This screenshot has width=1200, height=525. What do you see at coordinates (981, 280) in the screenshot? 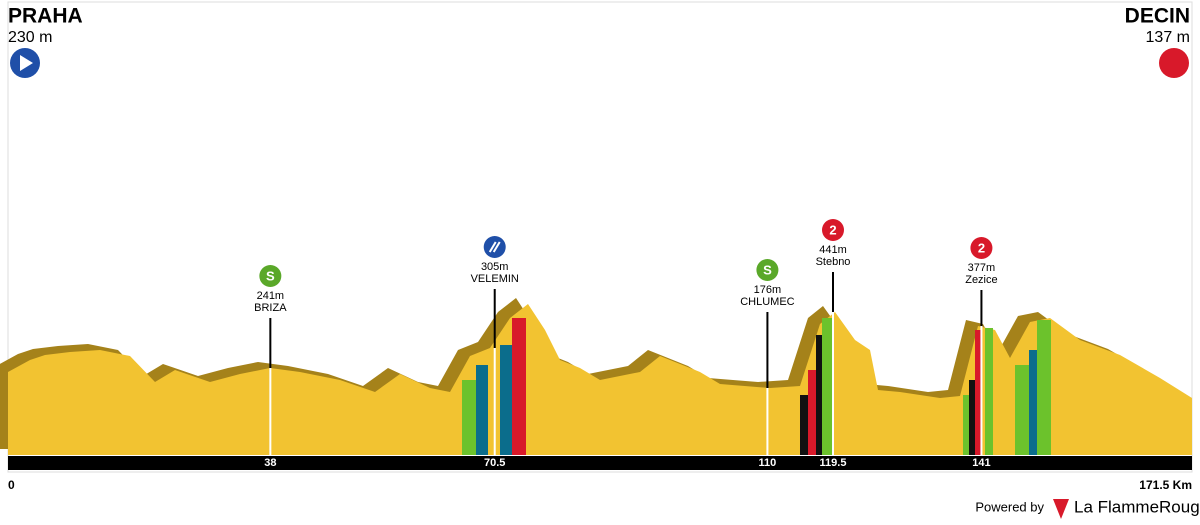
I see `marker-name: Zezice` at bounding box center [981, 280].